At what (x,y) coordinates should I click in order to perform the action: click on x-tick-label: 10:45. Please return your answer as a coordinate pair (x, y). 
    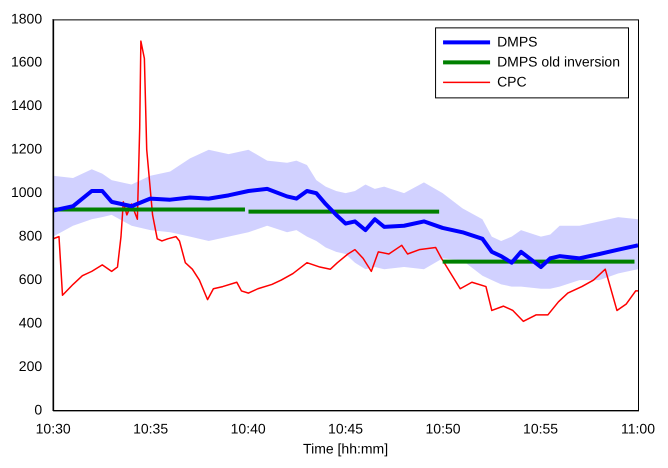
    Looking at the image, I should click on (346, 428).